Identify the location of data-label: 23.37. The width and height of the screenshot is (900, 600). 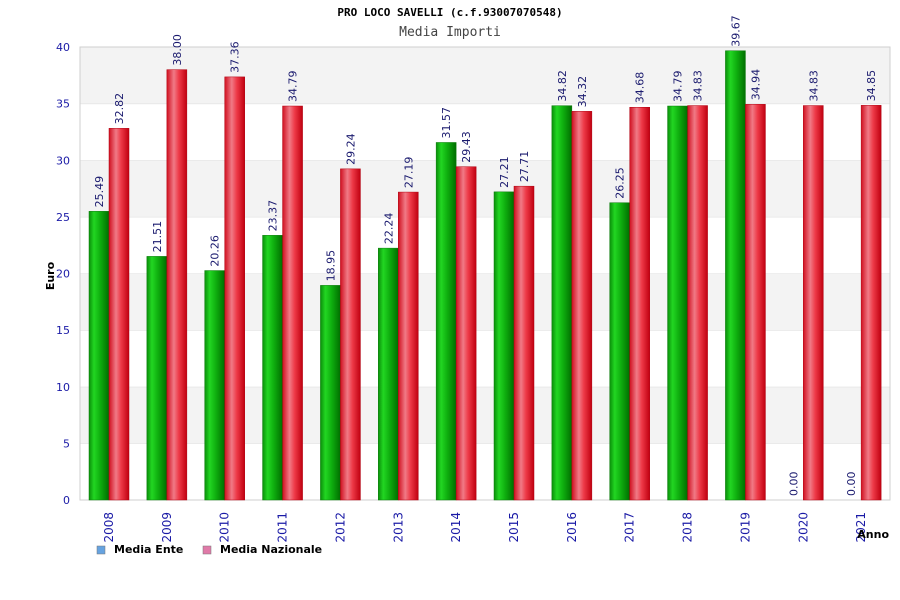
(273, 216).